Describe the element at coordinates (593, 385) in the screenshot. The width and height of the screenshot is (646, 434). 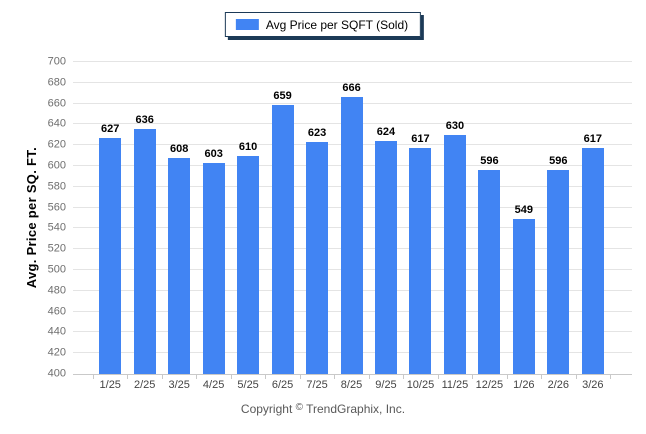
I see `x-tick-label: 3/26` at that location.